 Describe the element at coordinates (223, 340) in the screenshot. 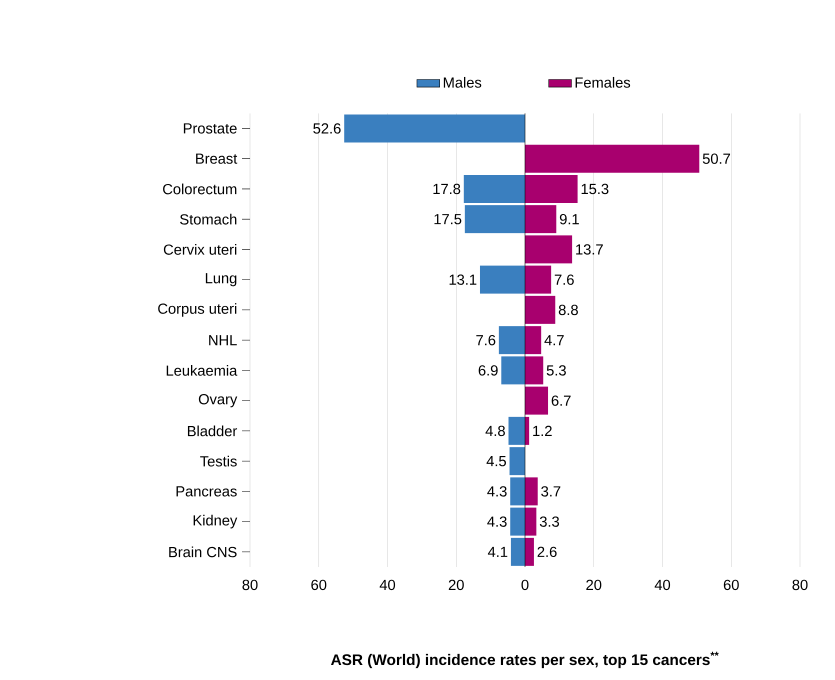

I see `y-tick-label: NHL` at that location.